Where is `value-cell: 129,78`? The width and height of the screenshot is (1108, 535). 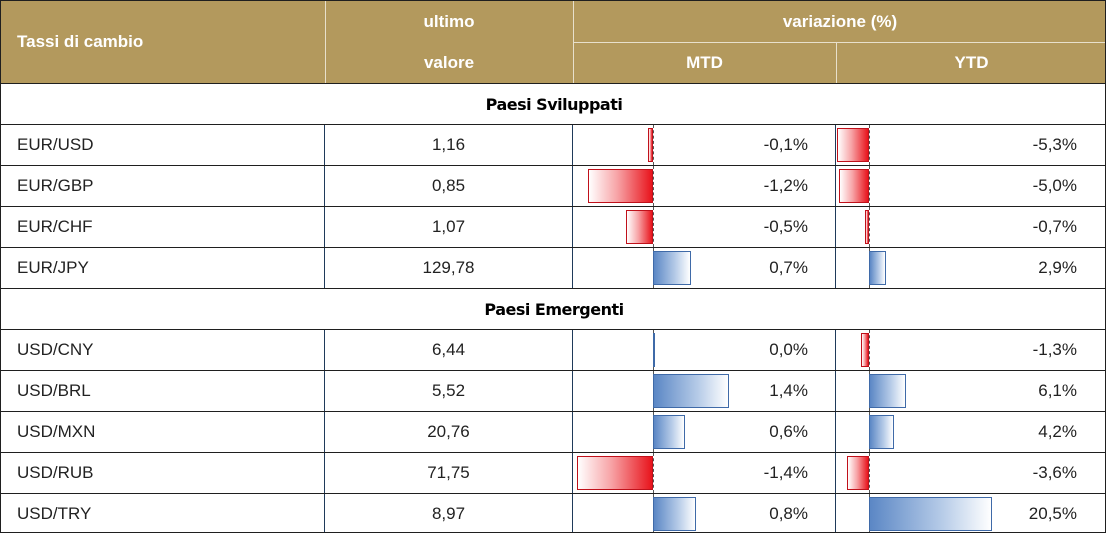
value-cell: 129,78 is located at coordinates (449, 268).